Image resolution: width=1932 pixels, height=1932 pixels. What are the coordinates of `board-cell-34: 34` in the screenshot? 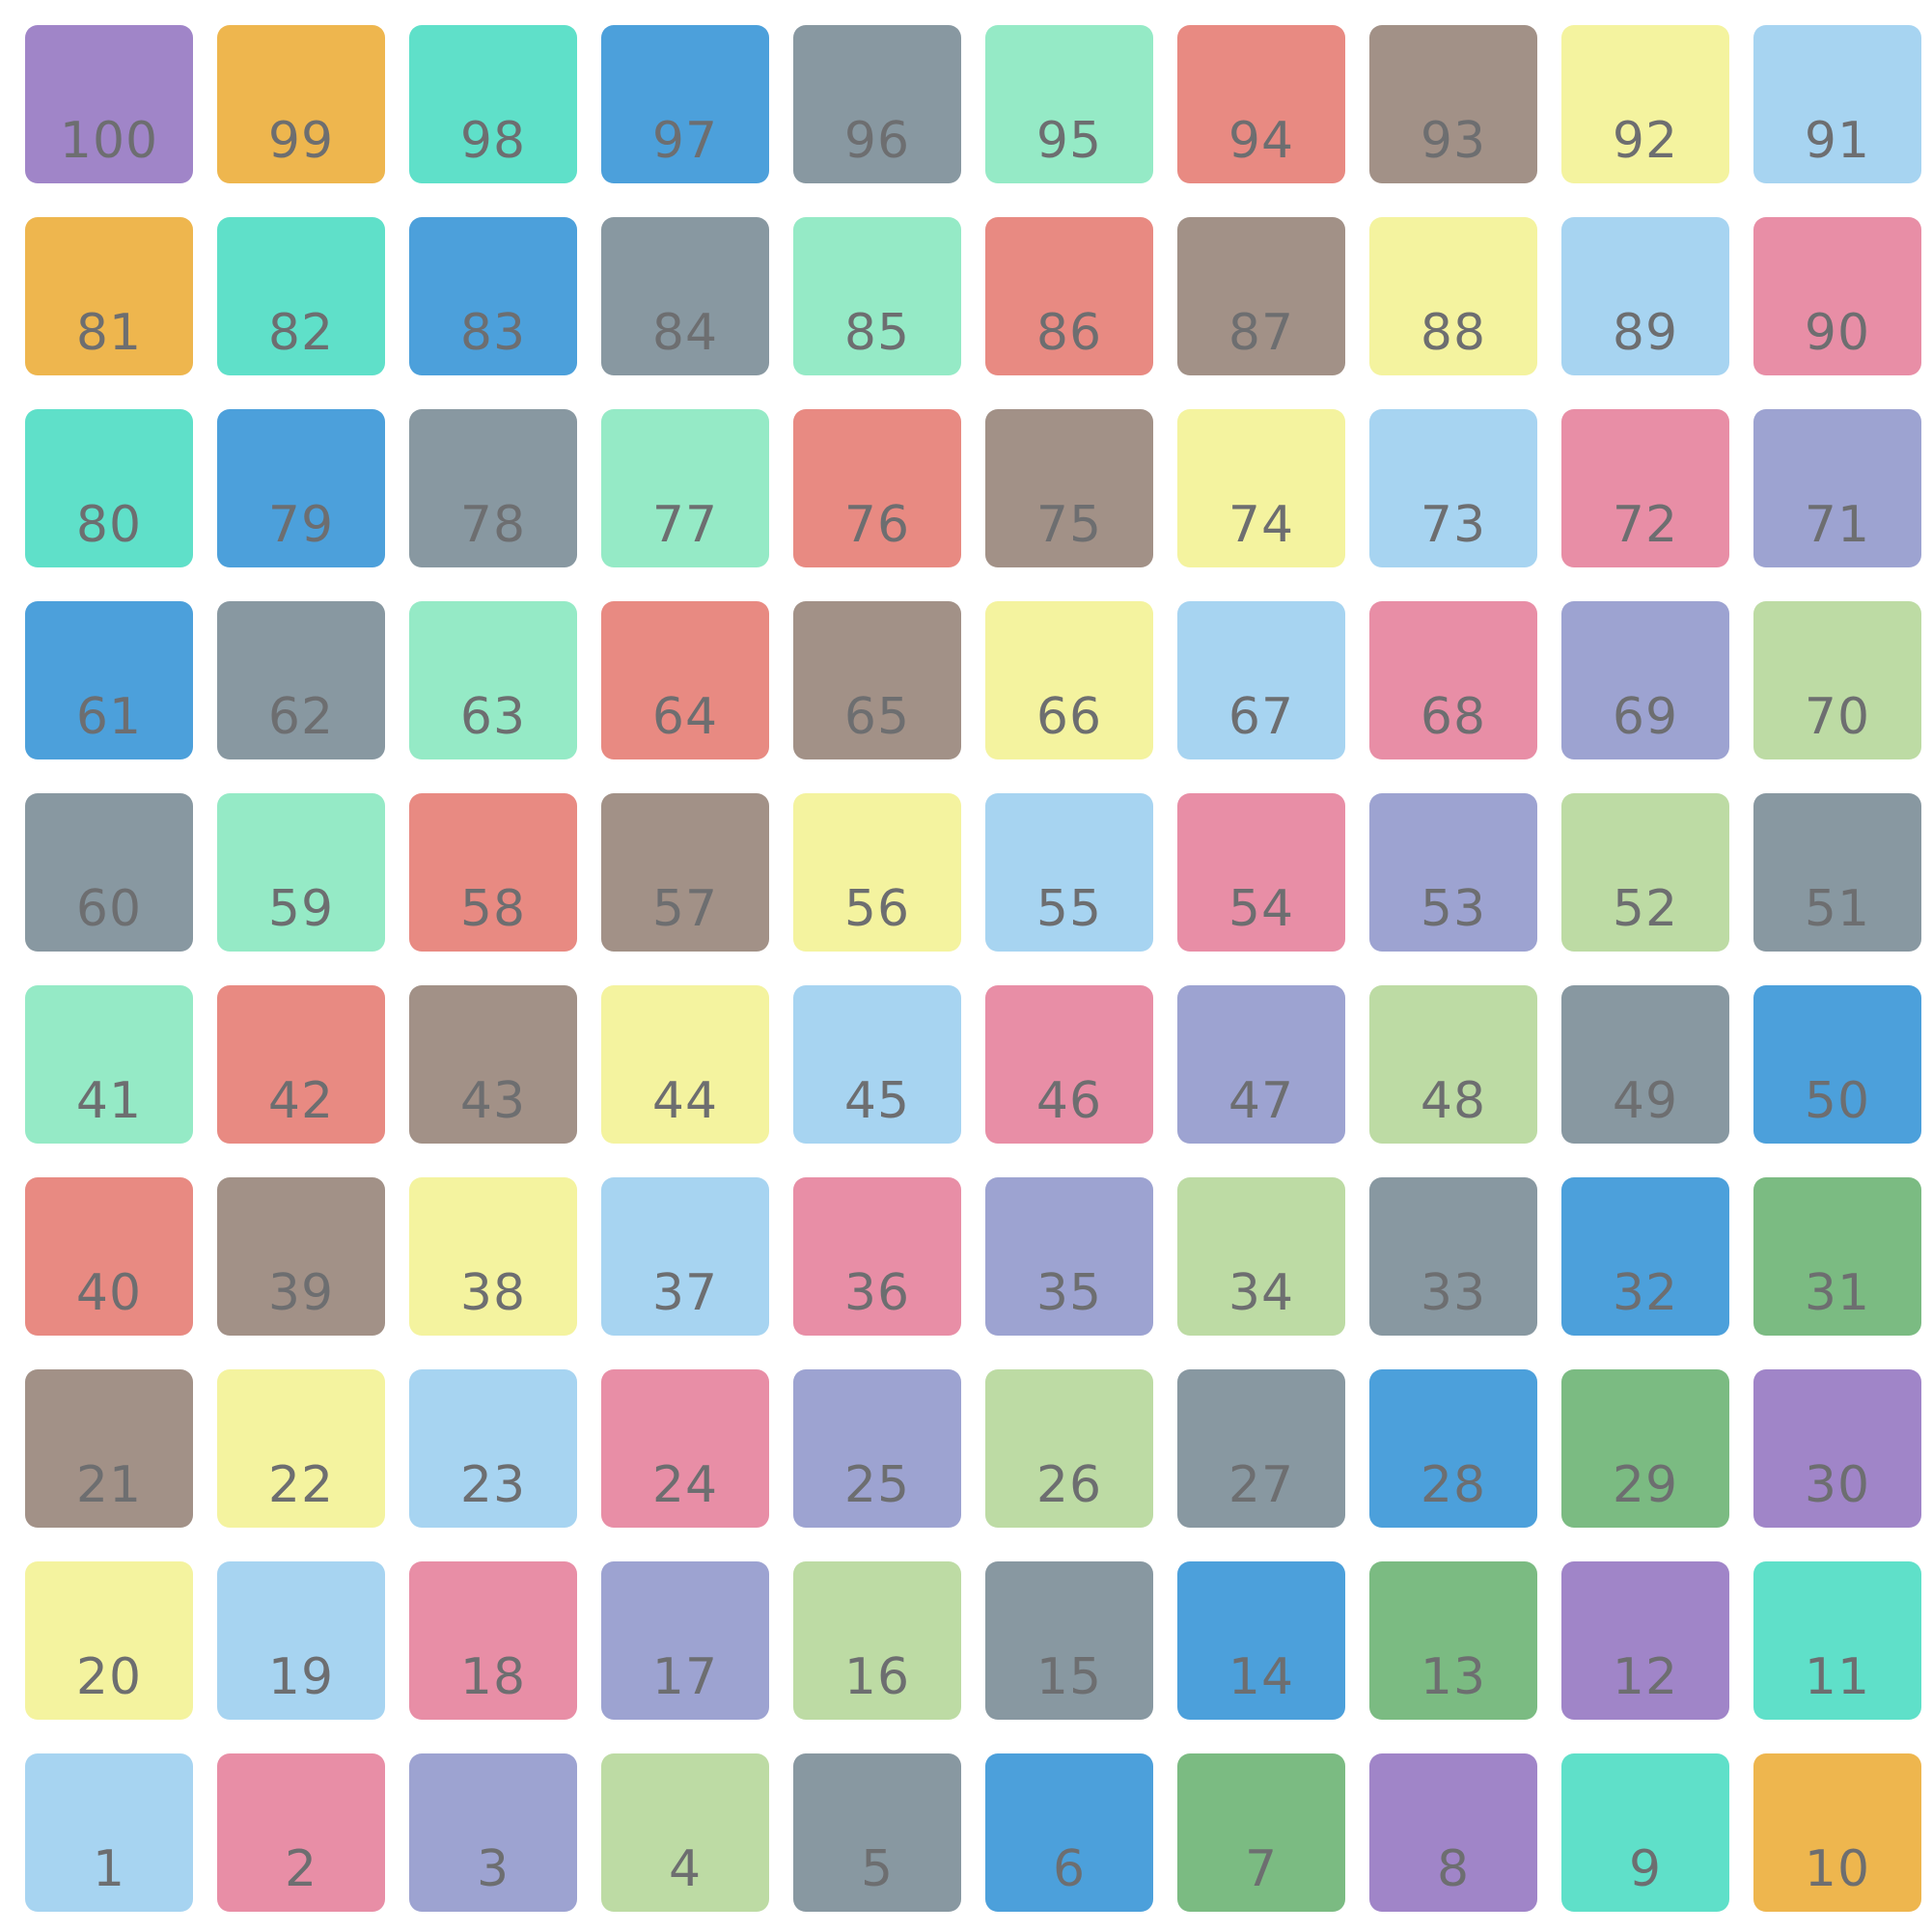 It's located at (1261, 1256).